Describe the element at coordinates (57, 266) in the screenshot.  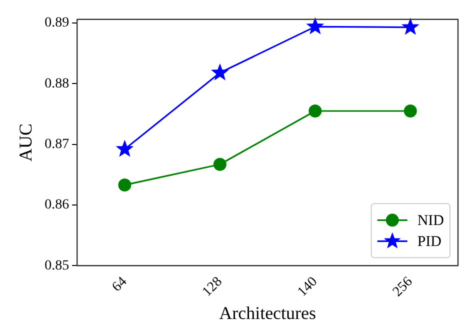
I see `y-tick-label: 0.85` at that location.